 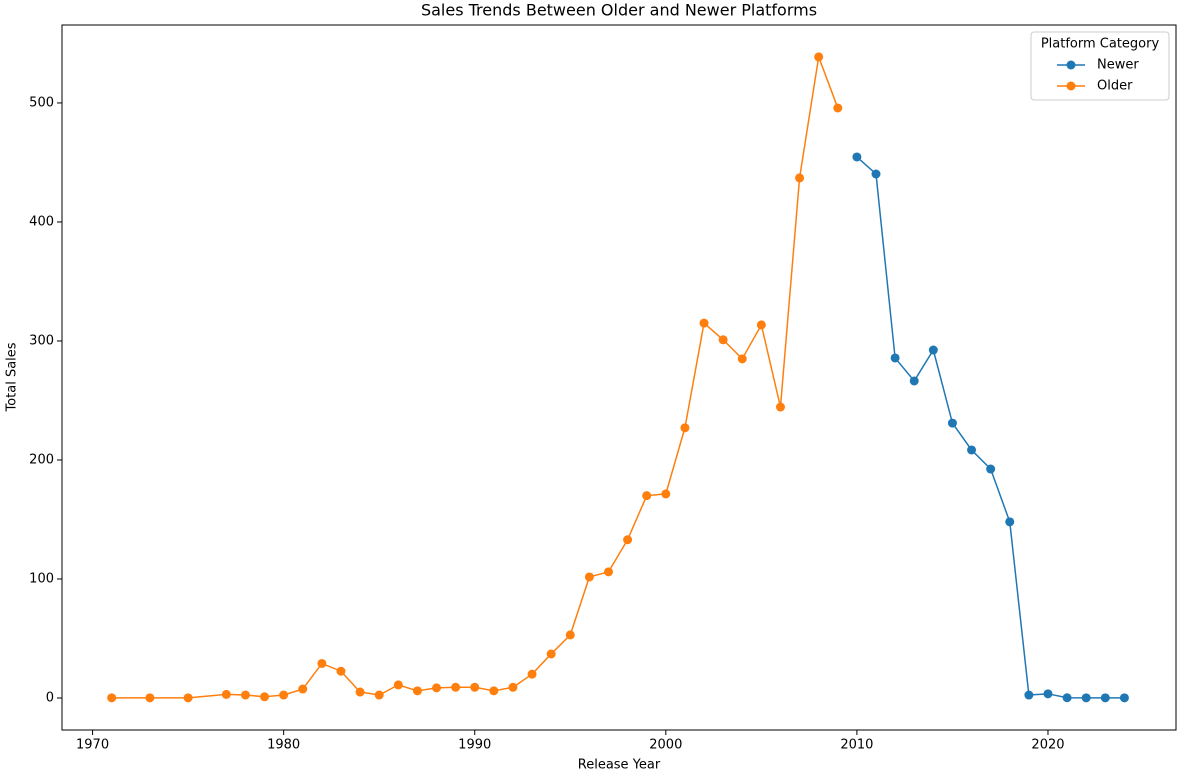 I want to click on x-tick-label: 1970, so click(x=92, y=745).